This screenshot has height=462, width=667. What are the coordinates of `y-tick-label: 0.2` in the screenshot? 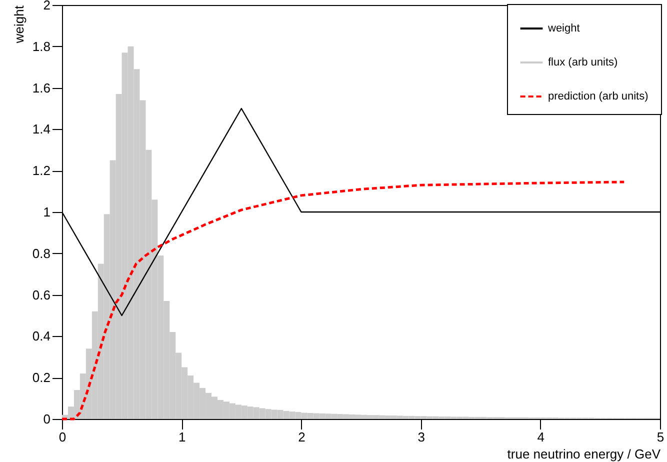 It's located at (41, 378).